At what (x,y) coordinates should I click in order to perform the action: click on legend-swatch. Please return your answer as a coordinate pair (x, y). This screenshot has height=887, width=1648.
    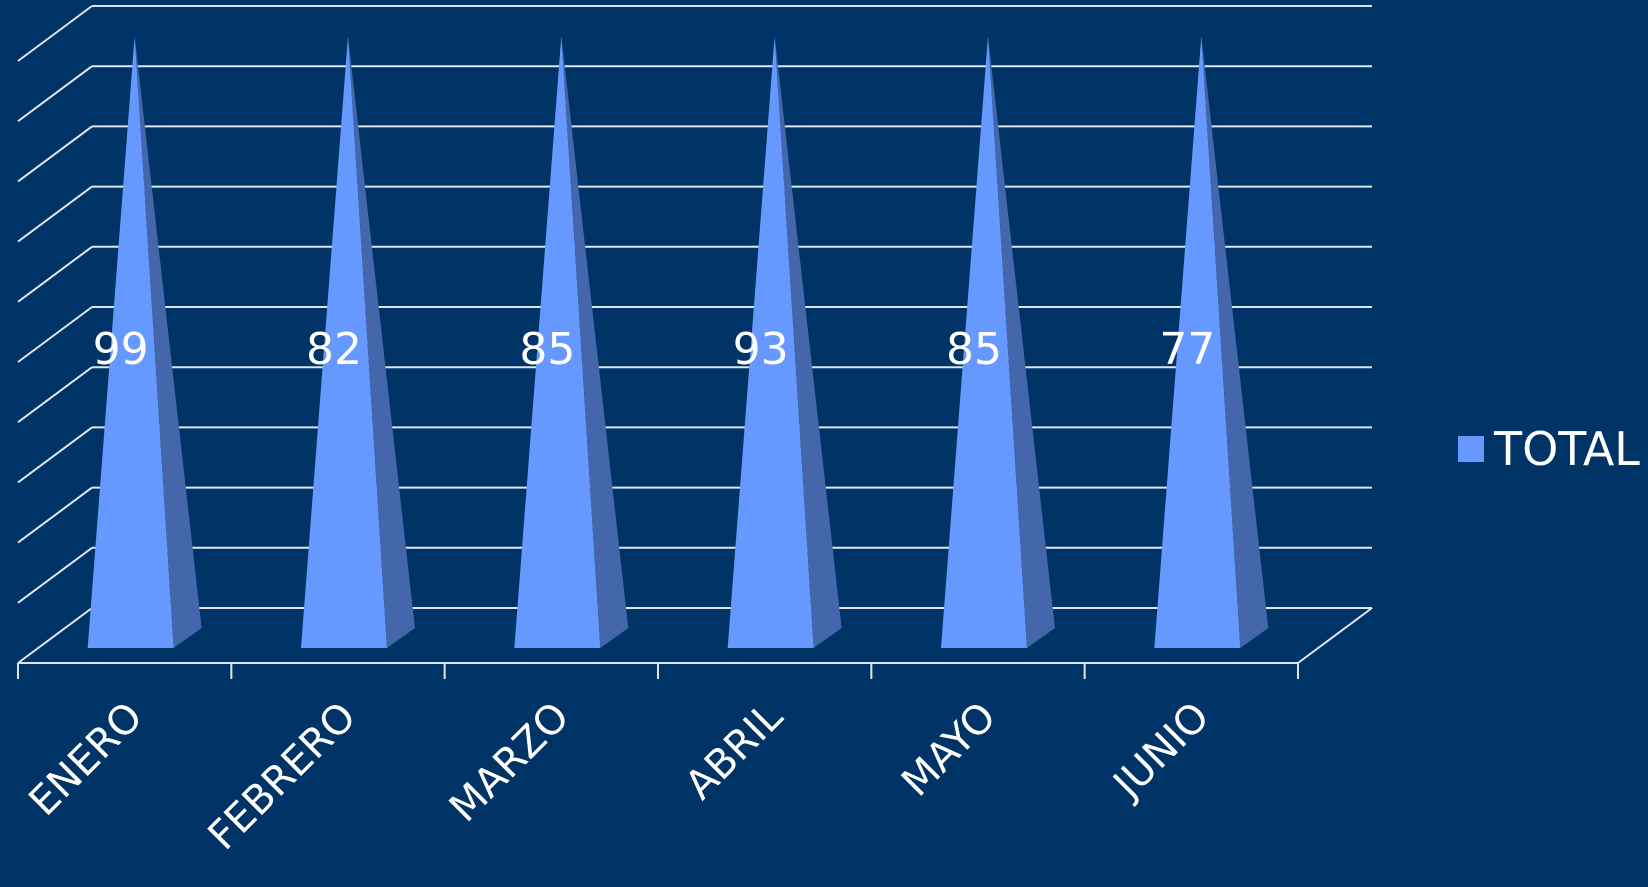
    Looking at the image, I should click on (1471, 449).